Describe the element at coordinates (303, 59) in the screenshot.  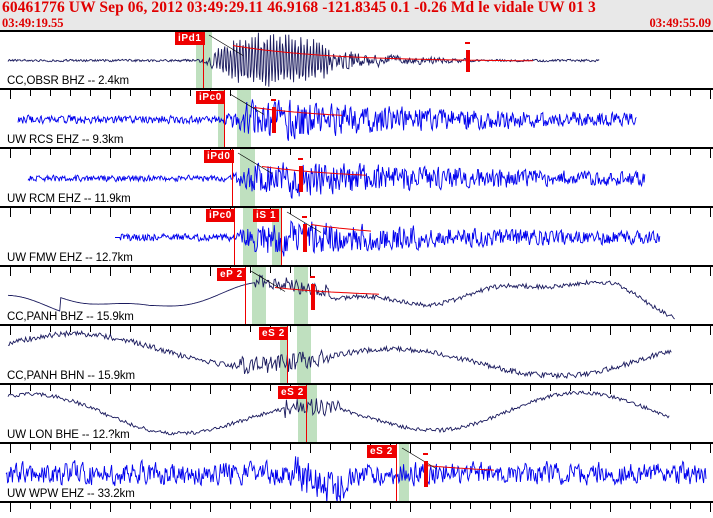
I see `waveform-obsr` at that location.